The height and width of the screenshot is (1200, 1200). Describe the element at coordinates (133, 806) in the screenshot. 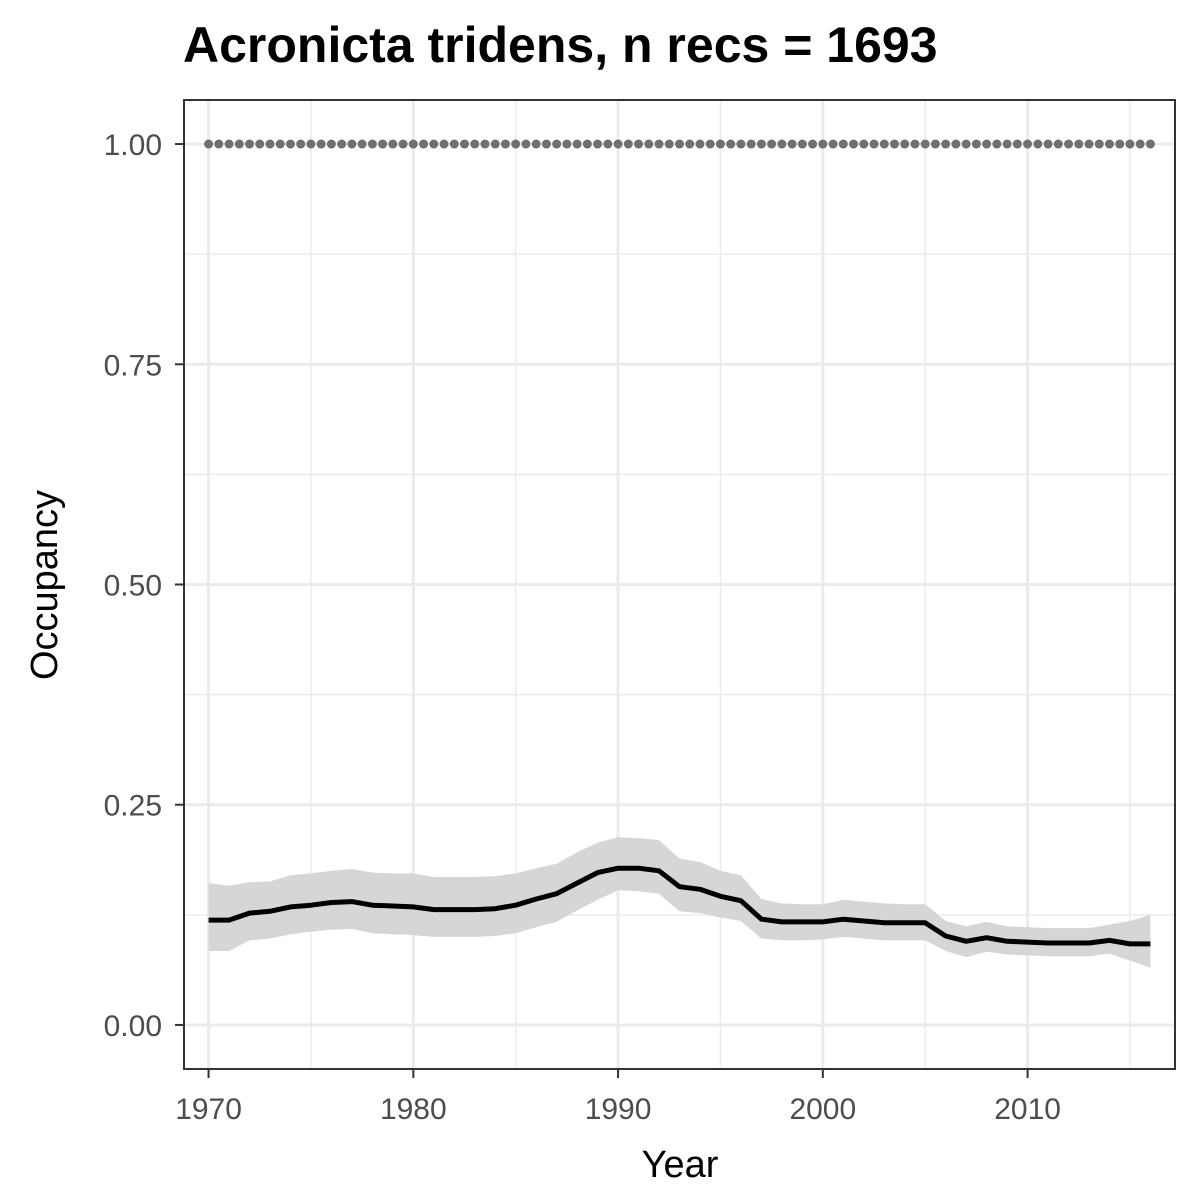

I see `y-tick-label: 0.25` at that location.